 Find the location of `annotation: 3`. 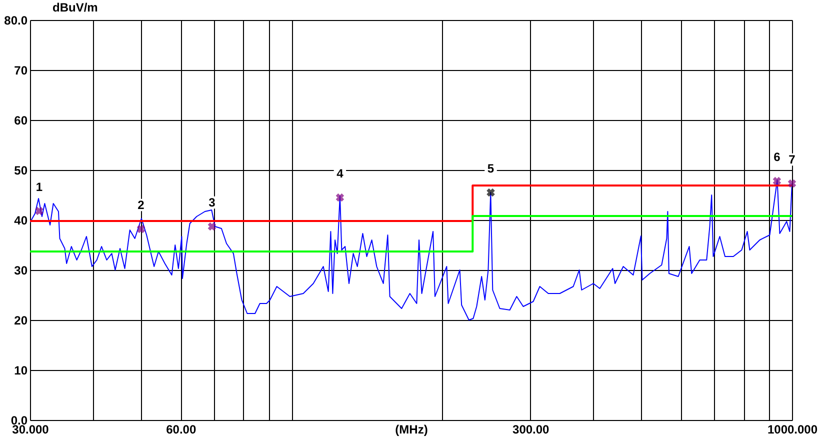

annotation: 3 is located at coordinates (212, 203).